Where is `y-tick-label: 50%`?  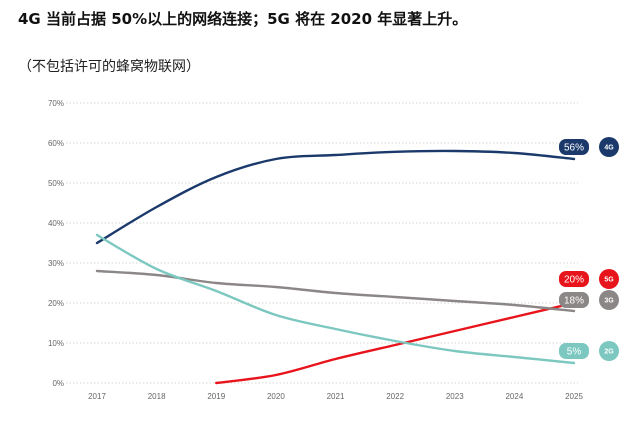
y-tick-label: 50% is located at coordinates (56, 183).